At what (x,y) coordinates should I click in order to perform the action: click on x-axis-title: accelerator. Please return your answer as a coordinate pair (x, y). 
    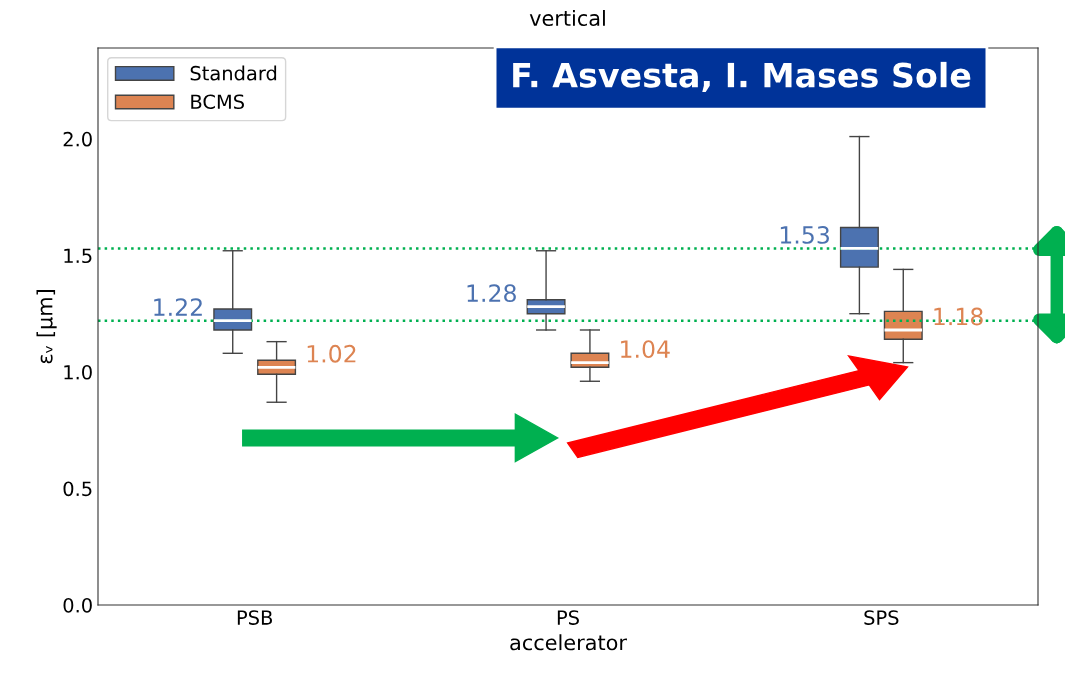
    Looking at the image, I should click on (568, 642).